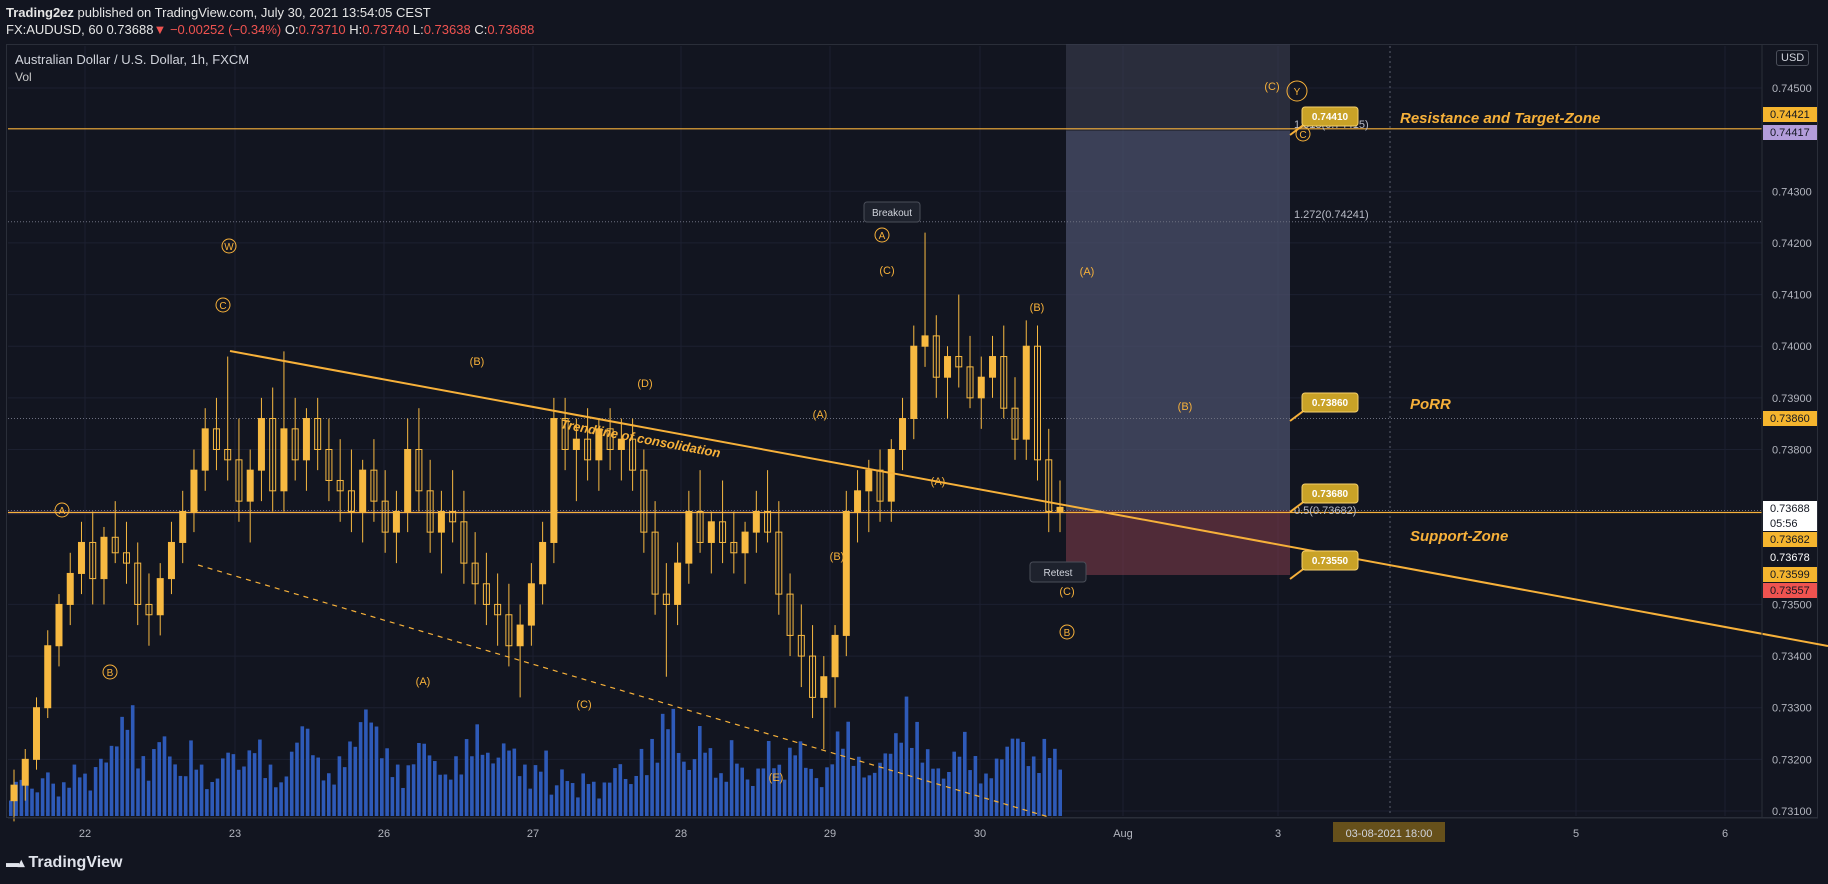 This screenshot has height=884, width=1828. I want to click on retest-label-box, so click(1058, 572).